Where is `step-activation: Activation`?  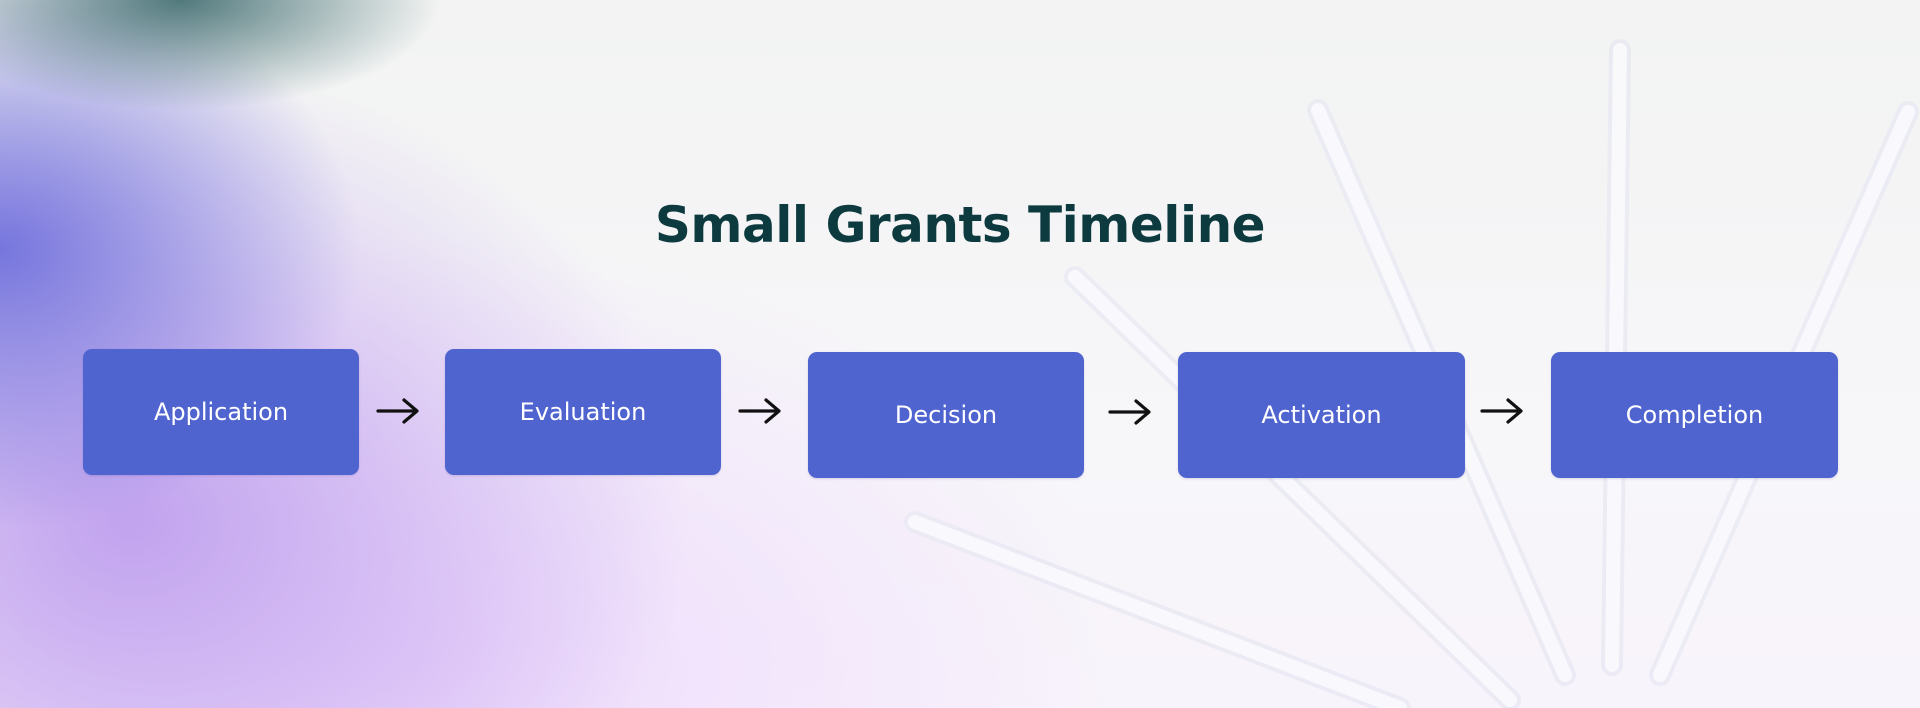
step-activation: Activation is located at coordinates (1321, 415).